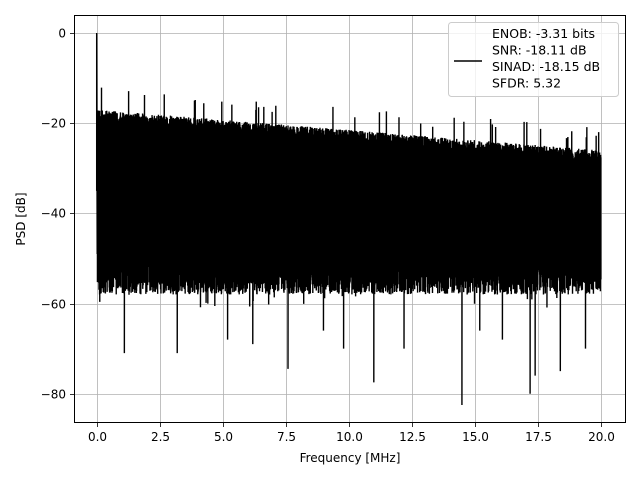 Image resolution: width=640 pixels, height=480 pixels. I want to click on y-axis-ticks: 0 −20 −40 −60 −80, so click(57, 214).